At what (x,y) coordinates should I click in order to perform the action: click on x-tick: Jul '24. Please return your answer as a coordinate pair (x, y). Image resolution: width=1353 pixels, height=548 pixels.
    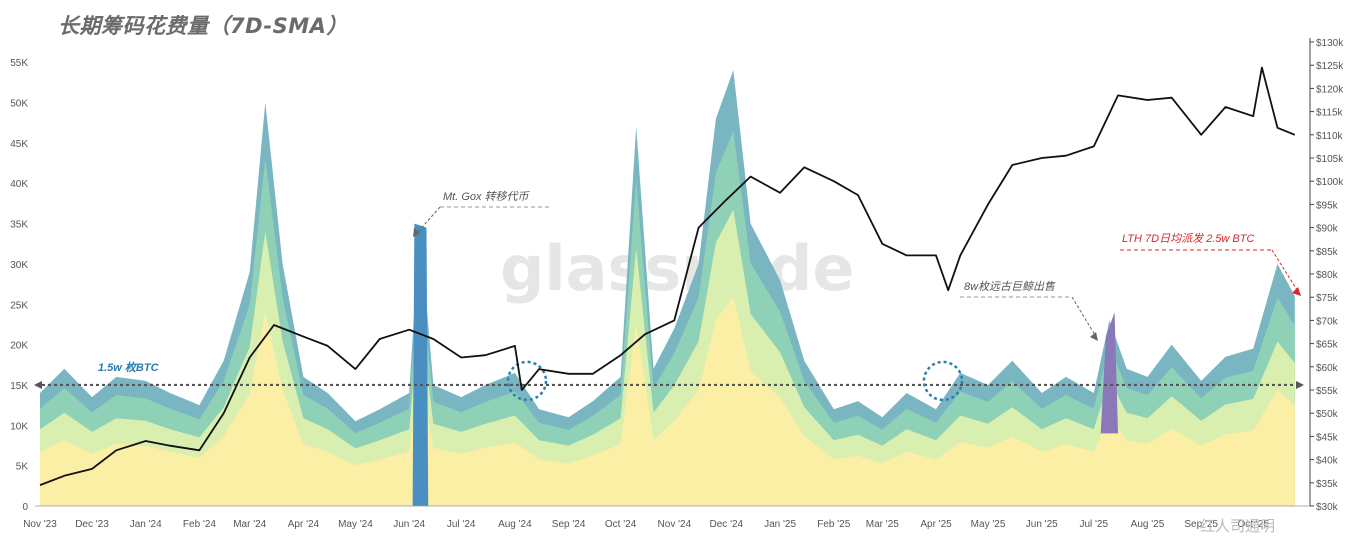
    Looking at the image, I should click on (461, 524).